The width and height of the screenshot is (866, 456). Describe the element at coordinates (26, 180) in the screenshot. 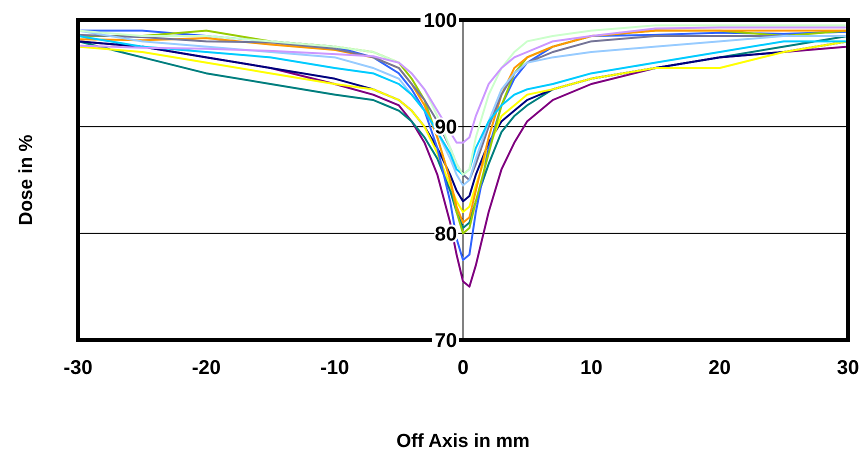

I see `y-axis-title: Dose in %` at that location.